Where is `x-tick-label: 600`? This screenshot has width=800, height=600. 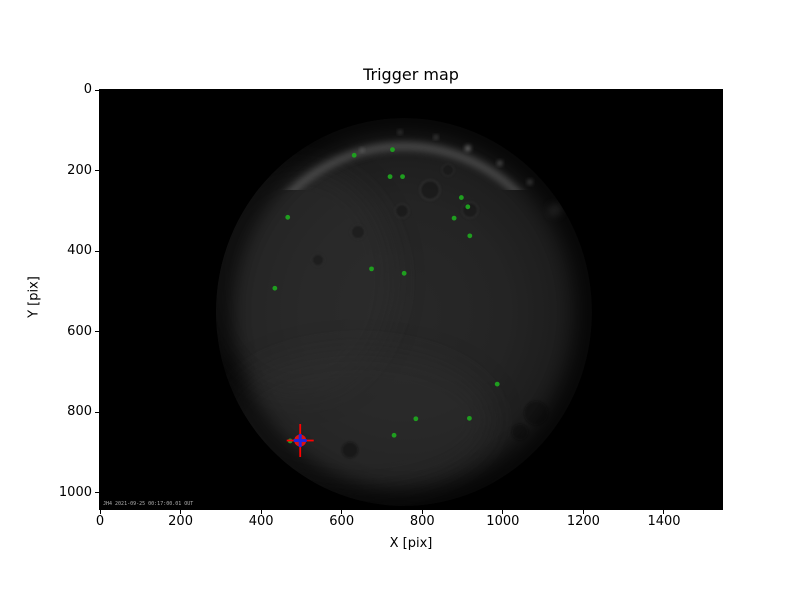
x-tick-label: 600 is located at coordinates (342, 521).